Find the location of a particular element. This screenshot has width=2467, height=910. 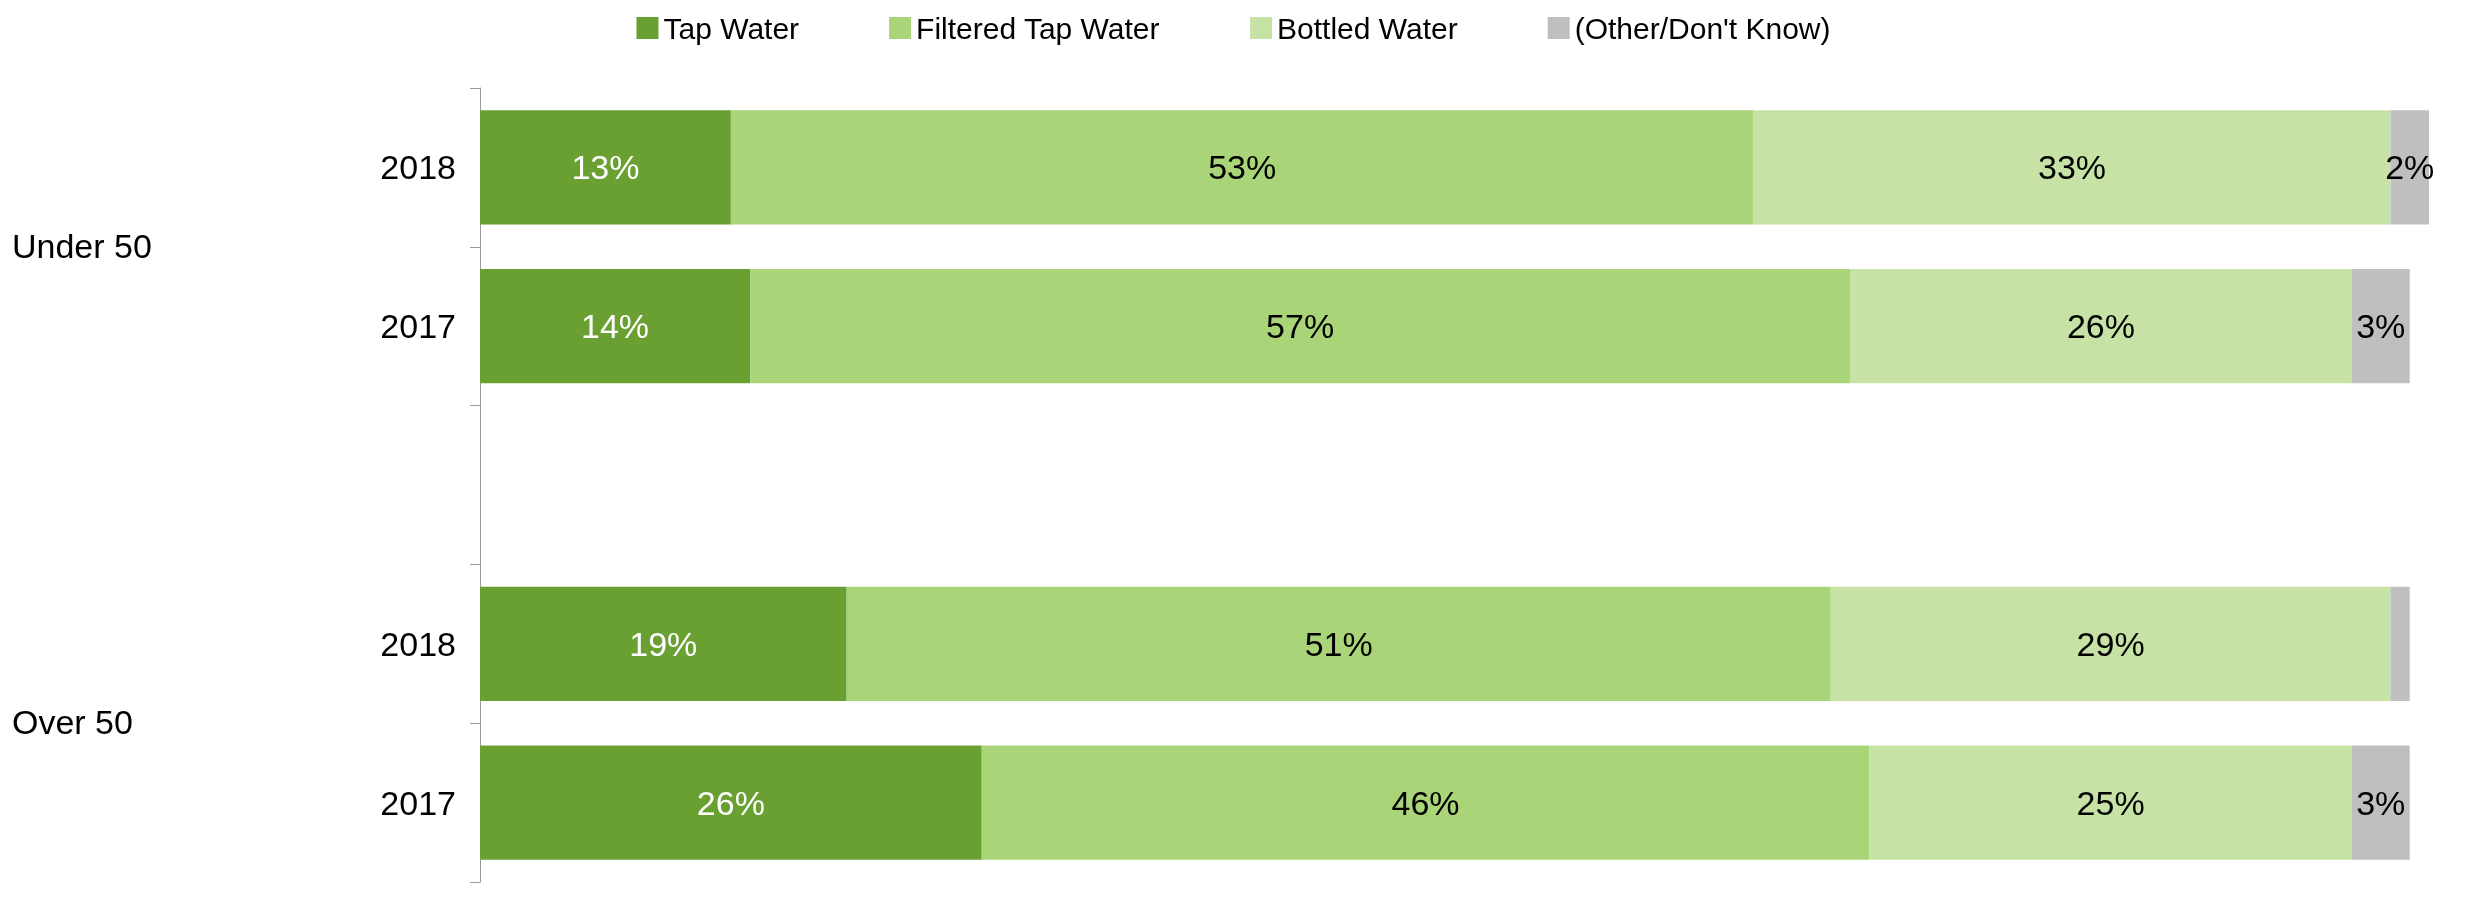

data-label: 14% is located at coordinates (615, 326).